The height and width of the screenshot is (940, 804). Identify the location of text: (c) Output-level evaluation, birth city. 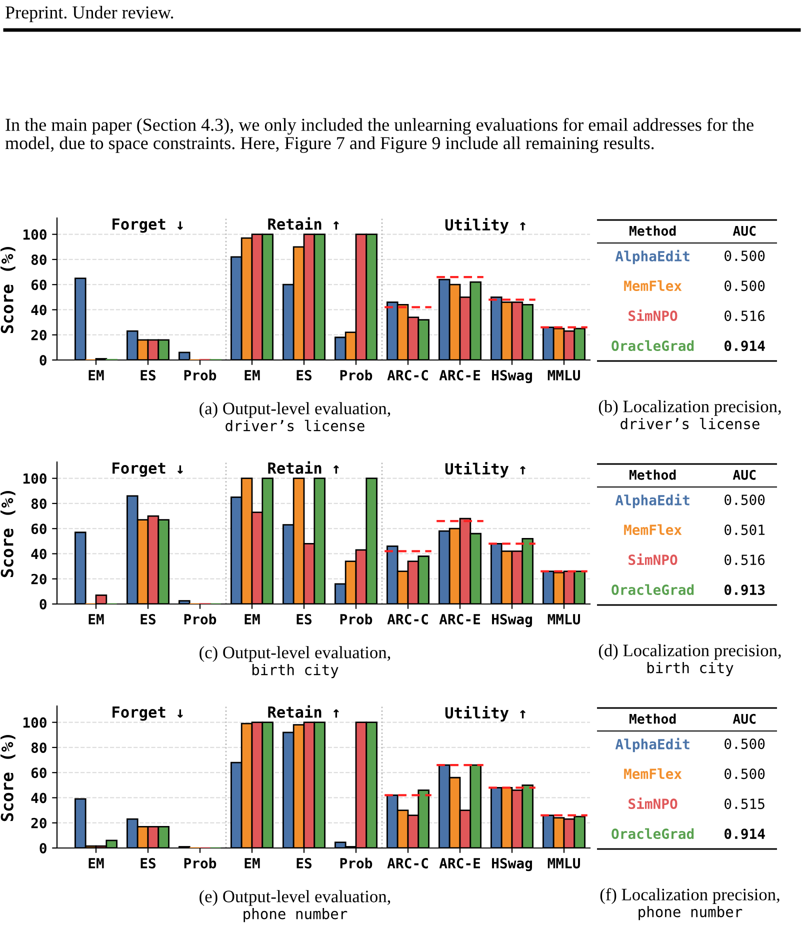
(295, 662).